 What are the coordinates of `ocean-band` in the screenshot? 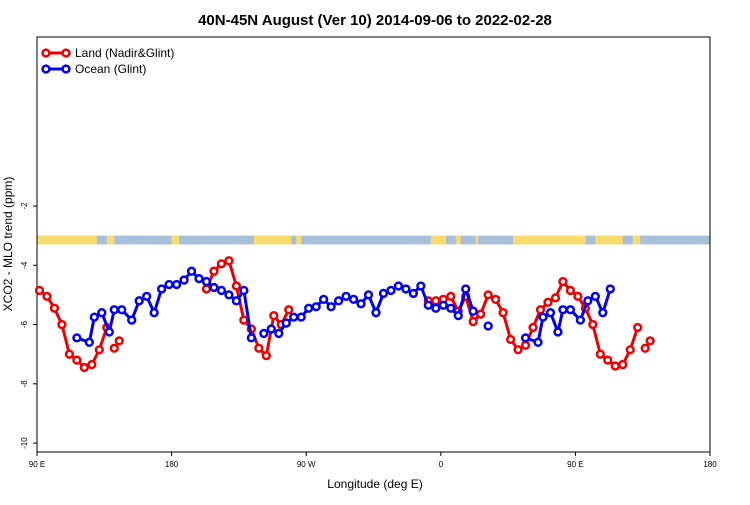 It's located at (373, 240).